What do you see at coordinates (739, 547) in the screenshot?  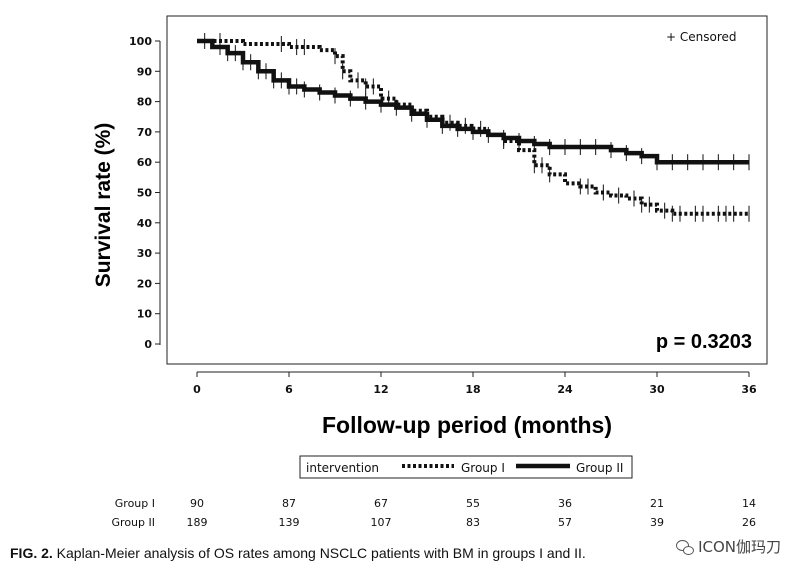 I see `watermark-text: ICON伽玛刀` at bounding box center [739, 547].